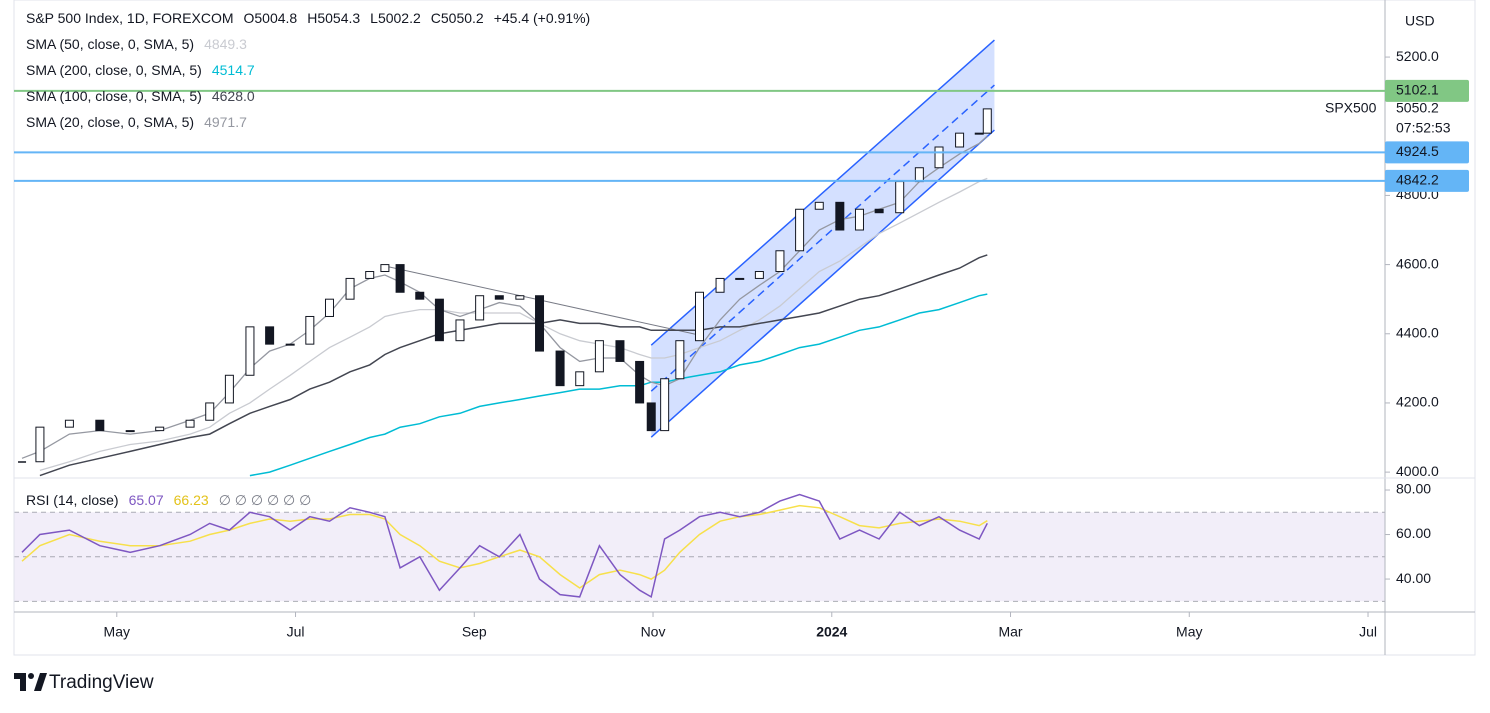 The width and height of the screenshot is (1490, 713). Describe the element at coordinates (1417, 180) in the screenshot. I see `level-label: 4842.2` at that location.